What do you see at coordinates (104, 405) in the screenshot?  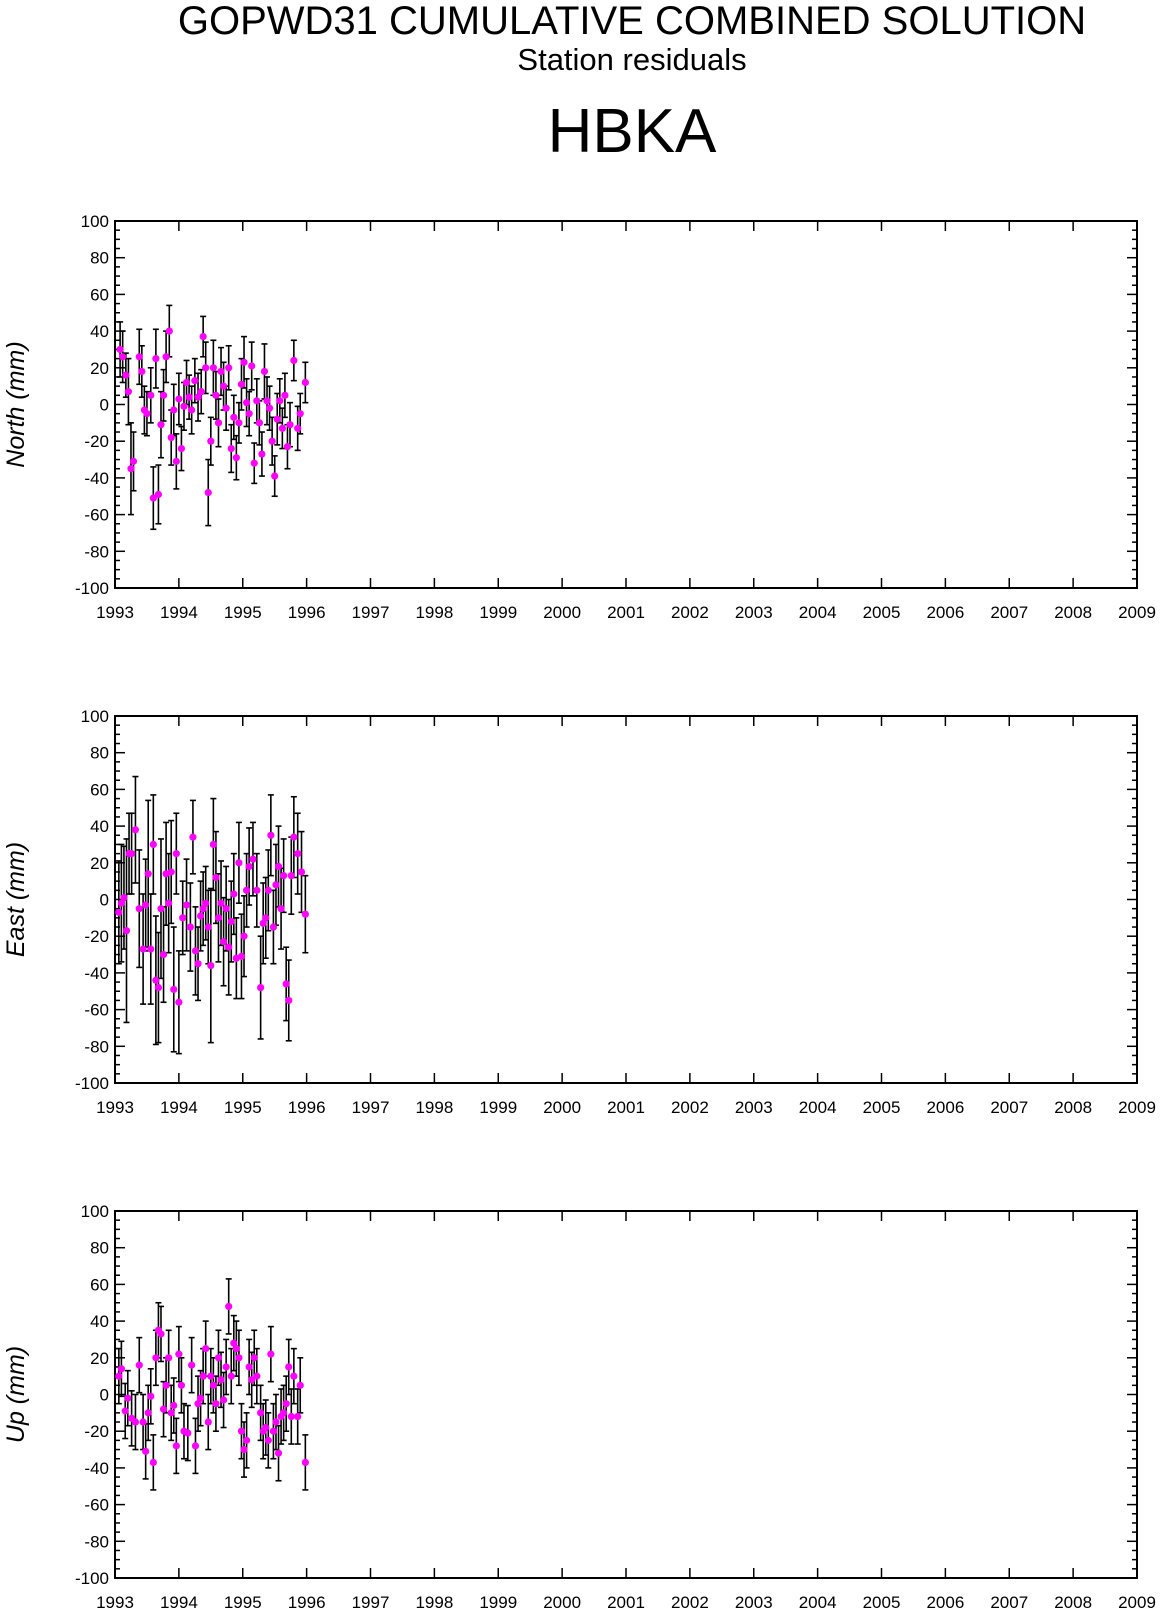 I see `y-tick-label: 0` at bounding box center [104, 405].